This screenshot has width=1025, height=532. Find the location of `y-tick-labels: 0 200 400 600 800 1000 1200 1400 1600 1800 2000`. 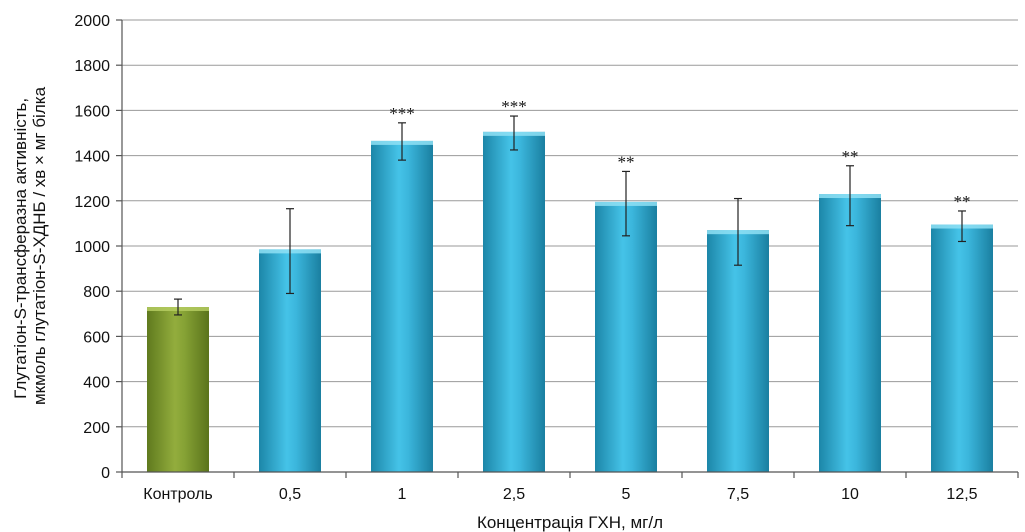

y-tick-labels: 0 200 400 600 800 1000 1200 1400 1600 1800 2000 is located at coordinates (92, 247).